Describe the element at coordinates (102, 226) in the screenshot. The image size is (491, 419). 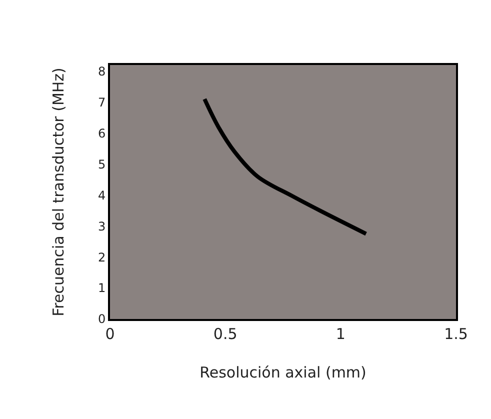
I see `y-tick-label: 3` at that location.